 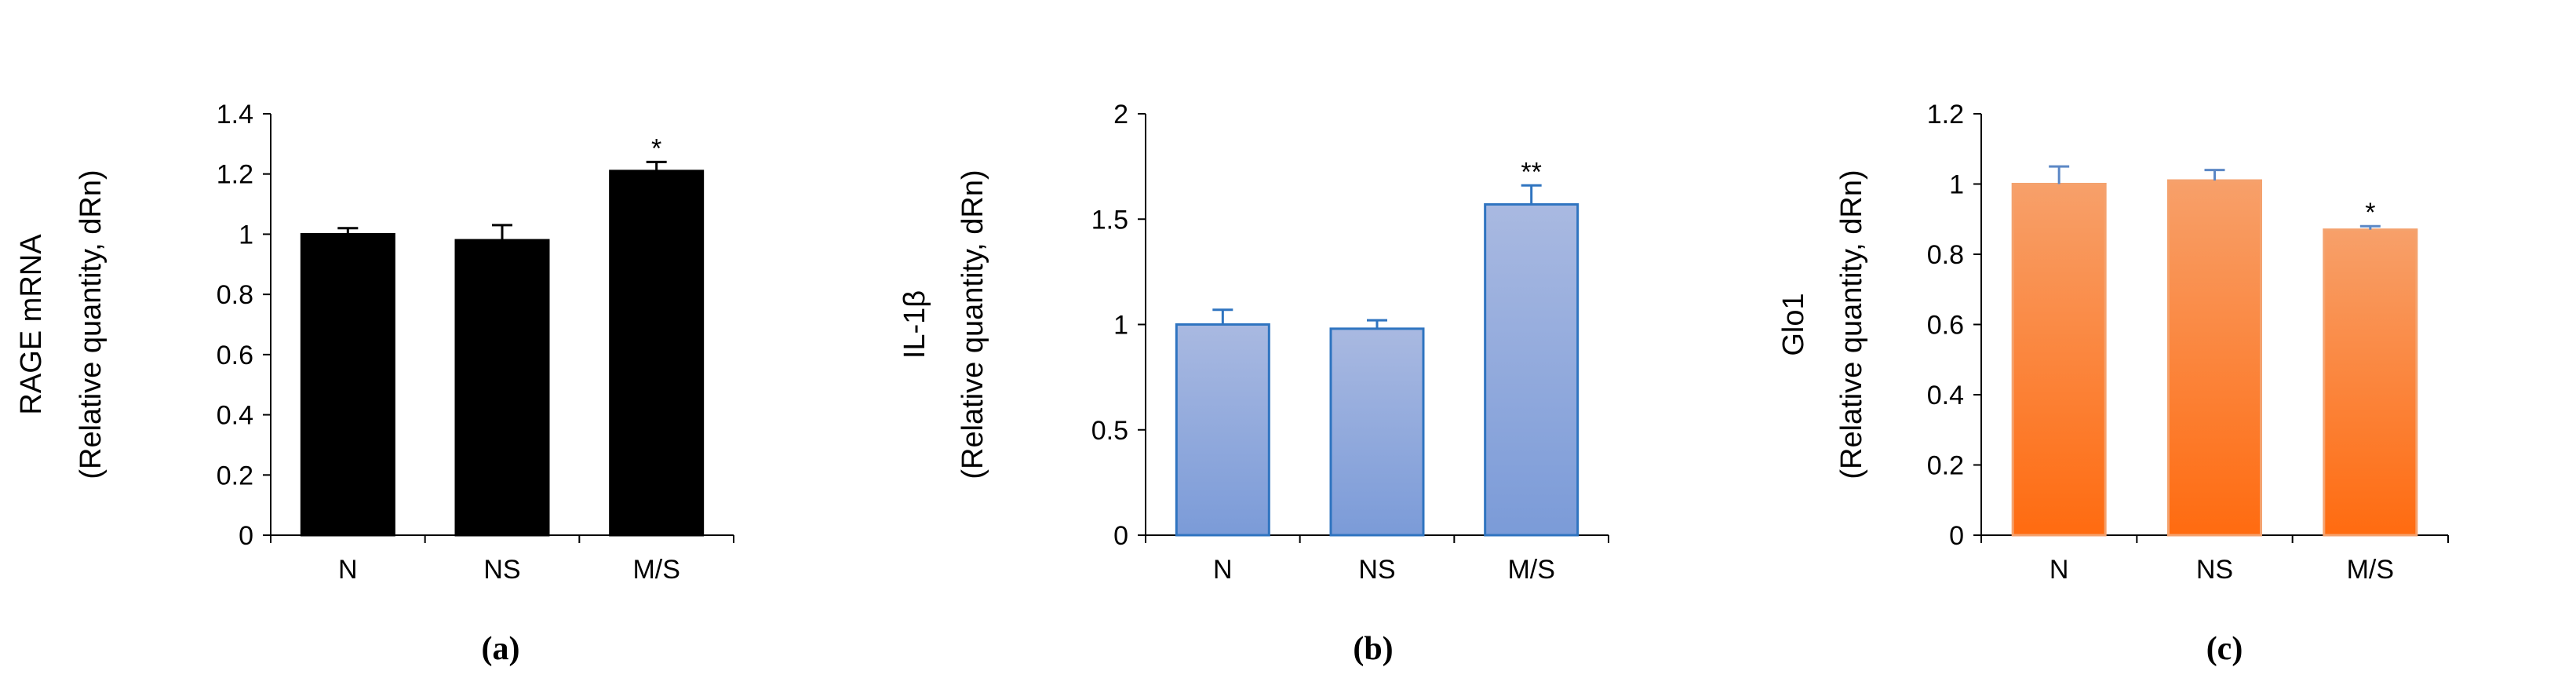 What do you see at coordinates (1109, 431) in the screenshot?
I see `y-tick-label: 0.5` at bounding box center [1109, 431].